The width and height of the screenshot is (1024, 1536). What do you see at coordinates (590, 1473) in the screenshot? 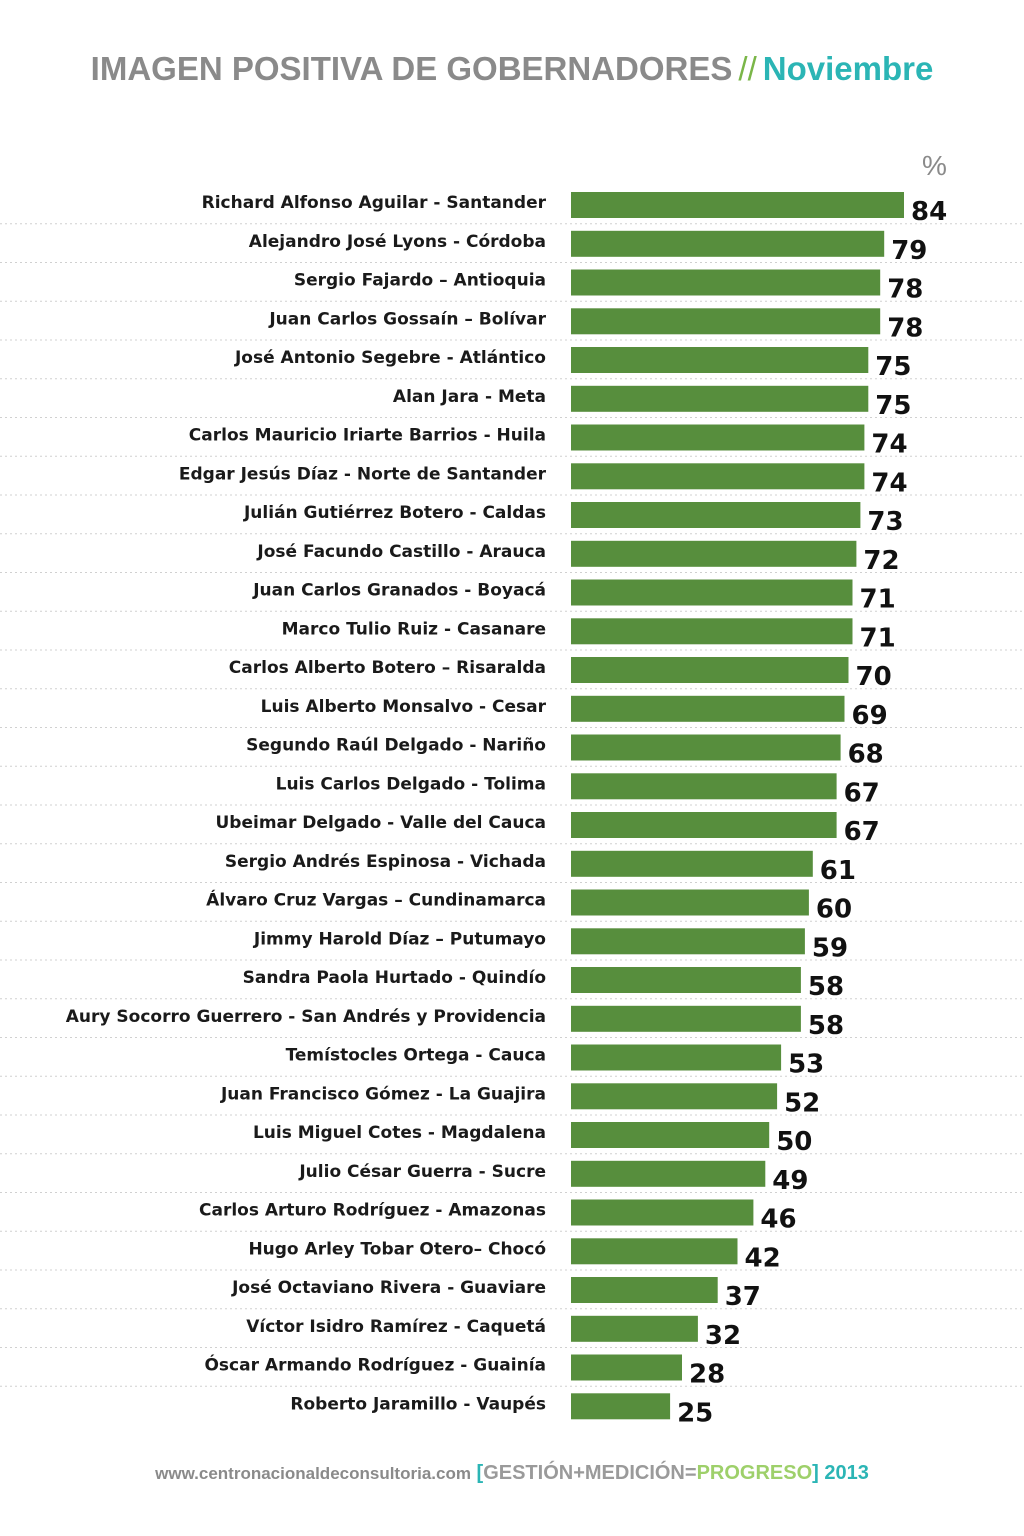
I see `footer-slogan-part1: GESTIÓN+MEDICIÓN=` at bounding box center [590, 1473].